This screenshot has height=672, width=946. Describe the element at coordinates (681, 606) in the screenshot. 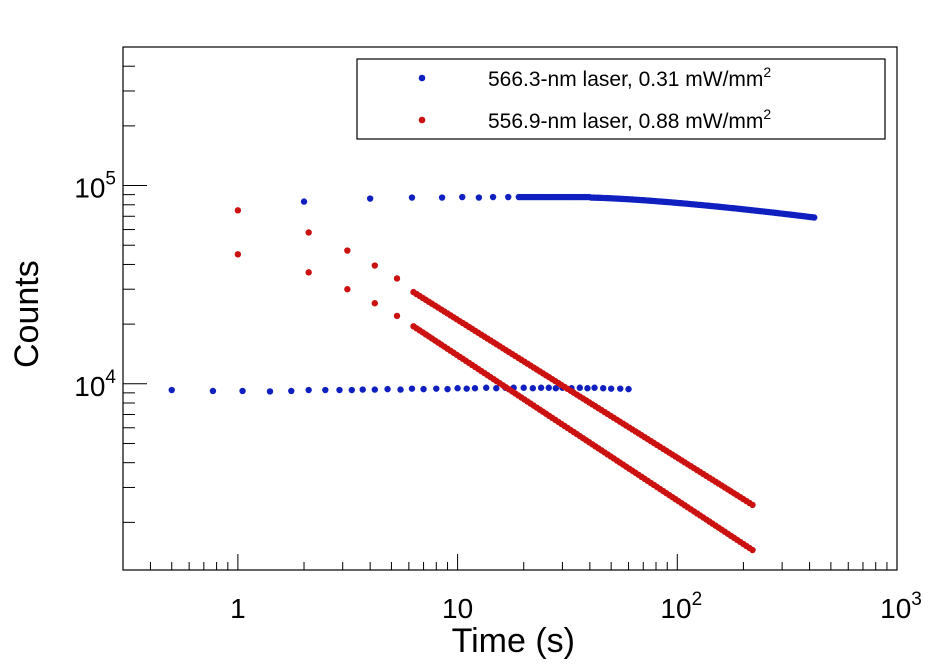

I see `x-tick-label: 10²` at that location.